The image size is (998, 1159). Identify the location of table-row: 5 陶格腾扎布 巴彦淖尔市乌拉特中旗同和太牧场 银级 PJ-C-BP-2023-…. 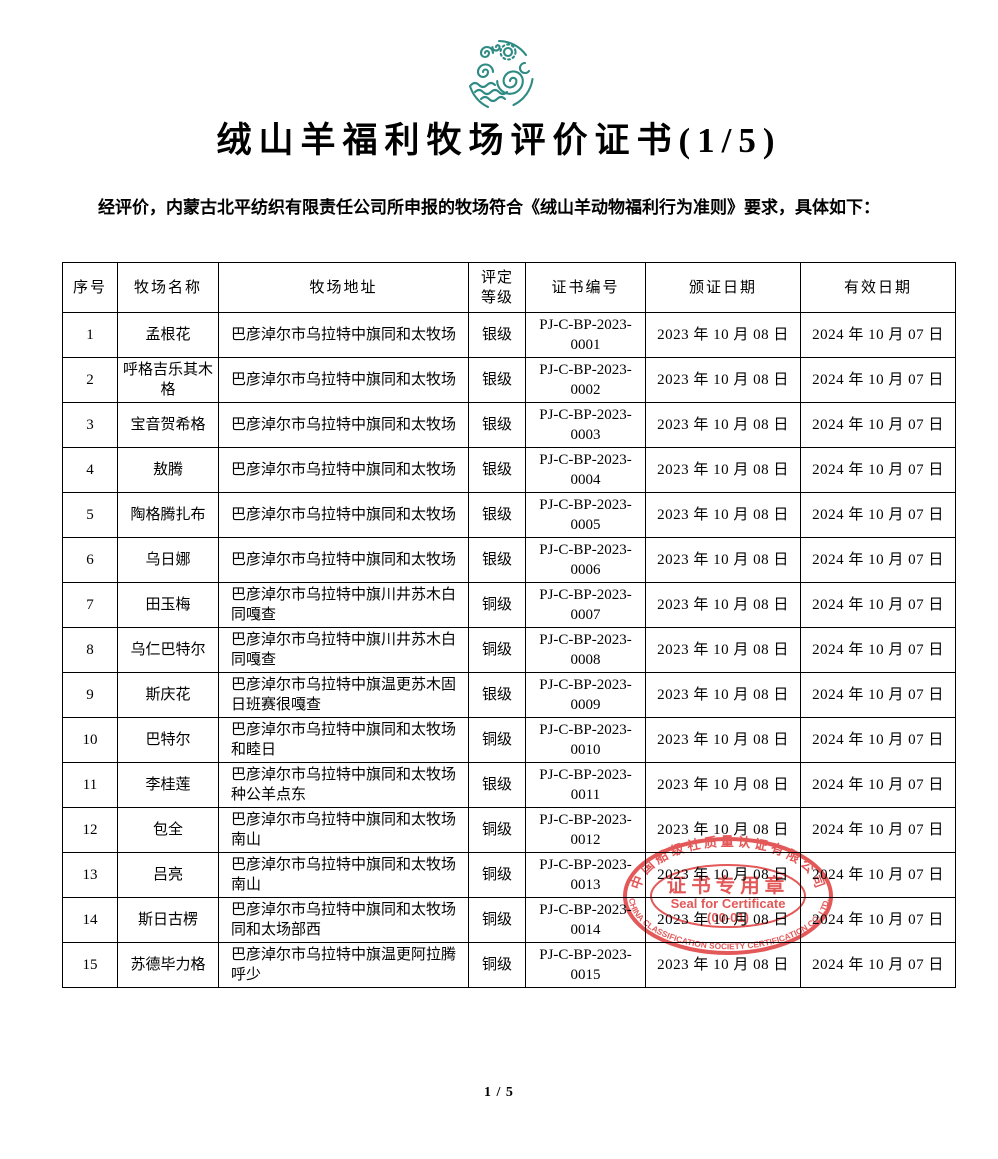
(509, 515).